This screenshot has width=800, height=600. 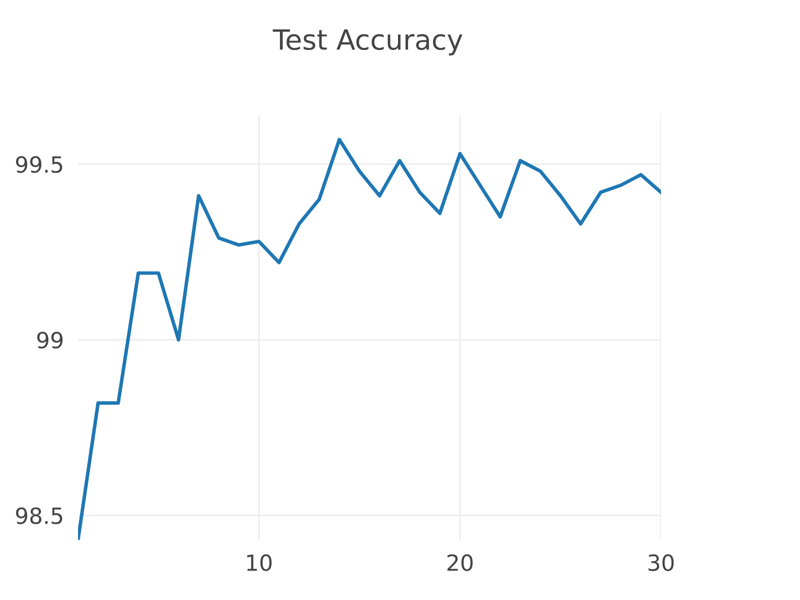 What do you see at coordinates (39, 164) in the screenshot?
I see `y-tick-label: 99.5` at bounding box center [39, 164].